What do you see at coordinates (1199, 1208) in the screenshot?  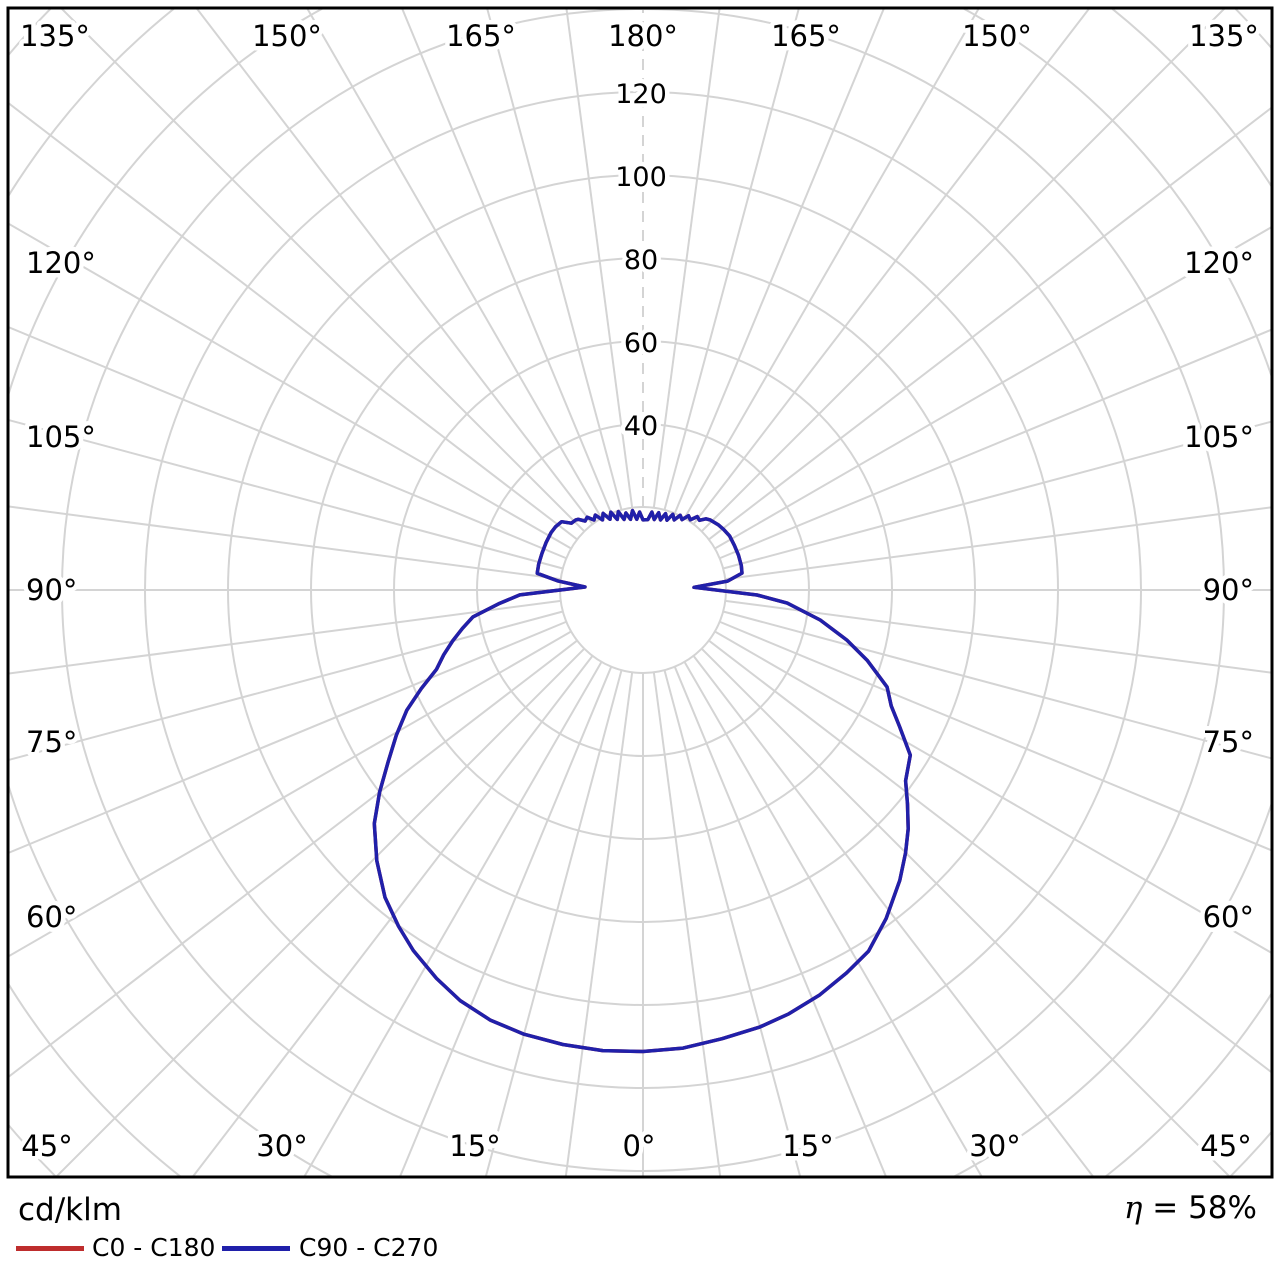 I see `efficiency-value: = 58%` at bounding box center [1199, 1208].